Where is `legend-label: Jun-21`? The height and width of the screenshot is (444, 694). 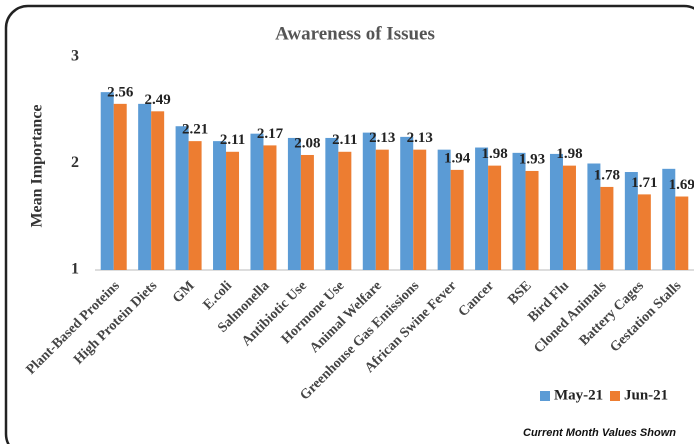 legend-label: Jun-21 is located at coordinates (646, 395).